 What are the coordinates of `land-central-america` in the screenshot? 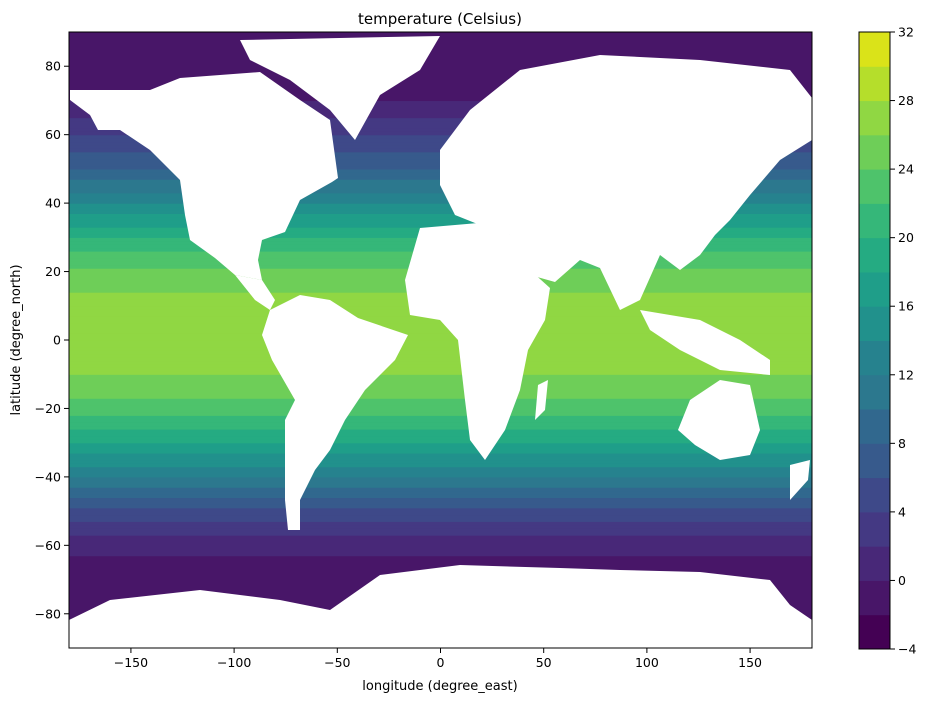 It's located at (255, 292).